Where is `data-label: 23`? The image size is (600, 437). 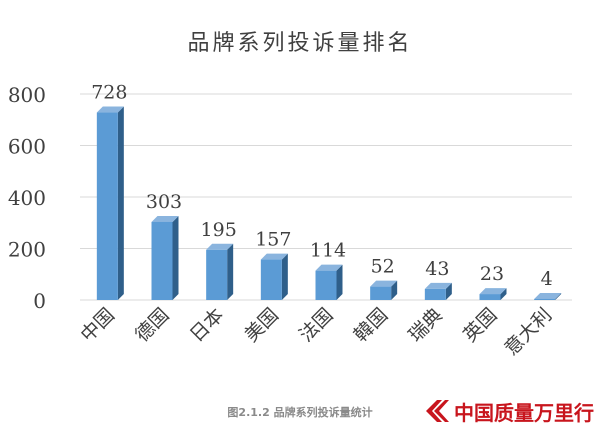 data-label: 23 is located at coordinates (492, 274).